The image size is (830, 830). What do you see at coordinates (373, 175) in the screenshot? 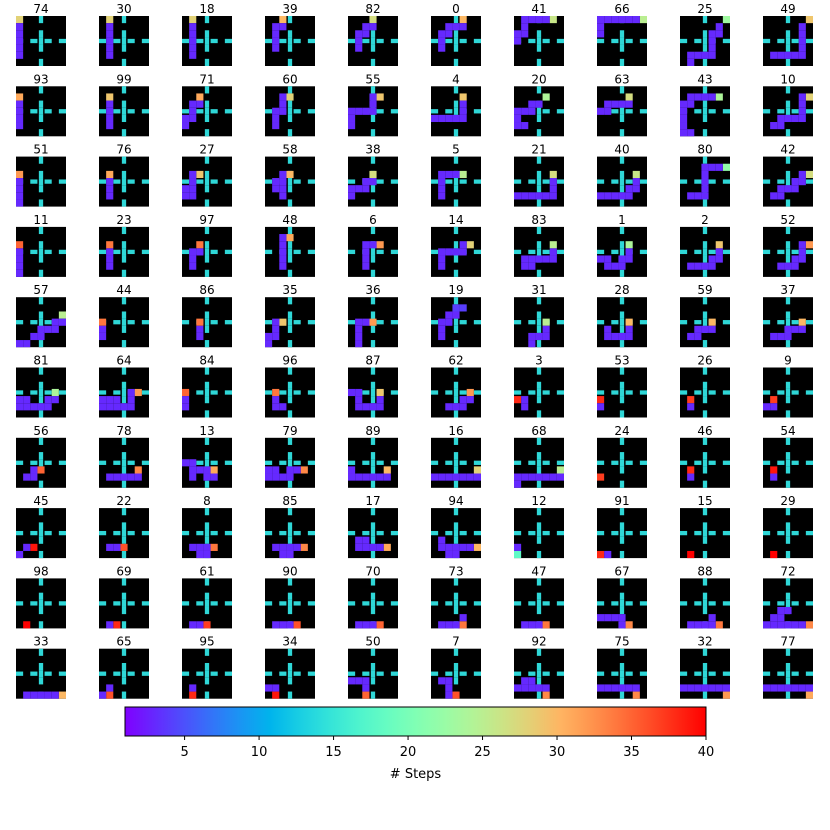
I see `panel: 38` at bounding box center [373, 175].